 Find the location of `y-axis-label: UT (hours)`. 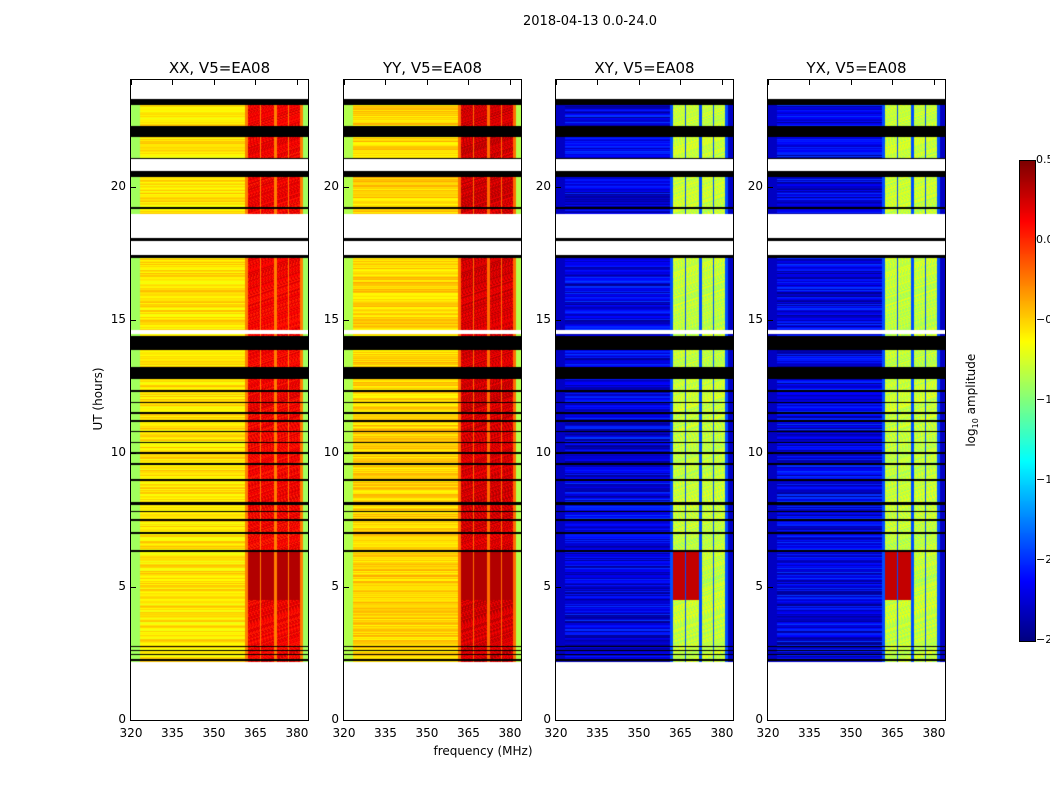

y-axis-label: UT (hours) is located at coordinates (98, 399).